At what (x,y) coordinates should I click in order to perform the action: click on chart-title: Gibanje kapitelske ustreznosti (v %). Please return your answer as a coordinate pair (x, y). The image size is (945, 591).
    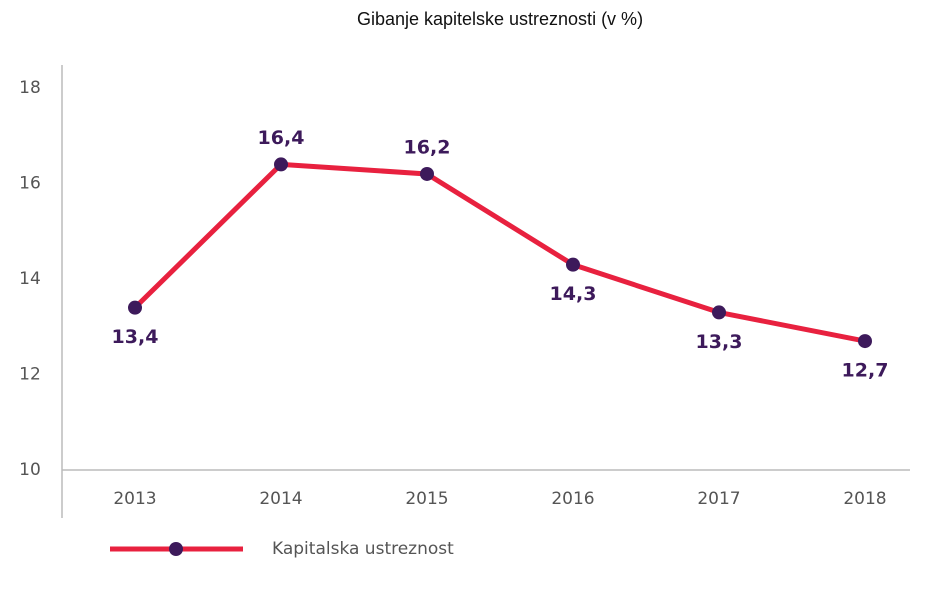
    Looking at the image, I should click on (500, 19).